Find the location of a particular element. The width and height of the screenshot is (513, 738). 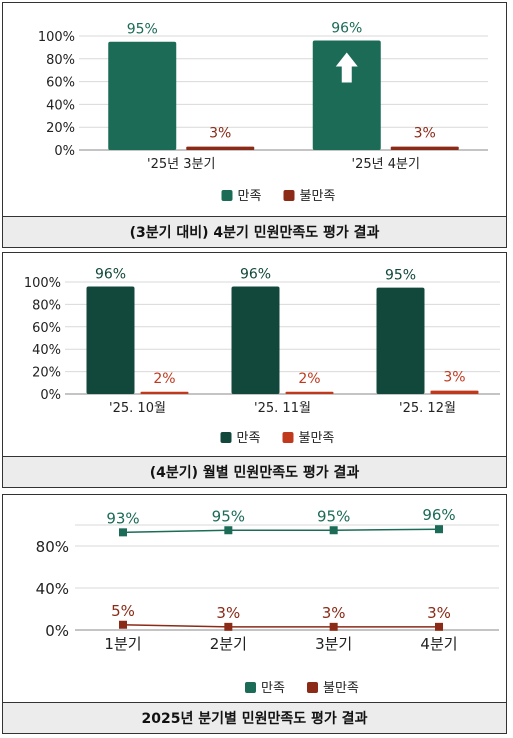

x-tick-label: '25. 11월 is located at coordinates (282, 408).